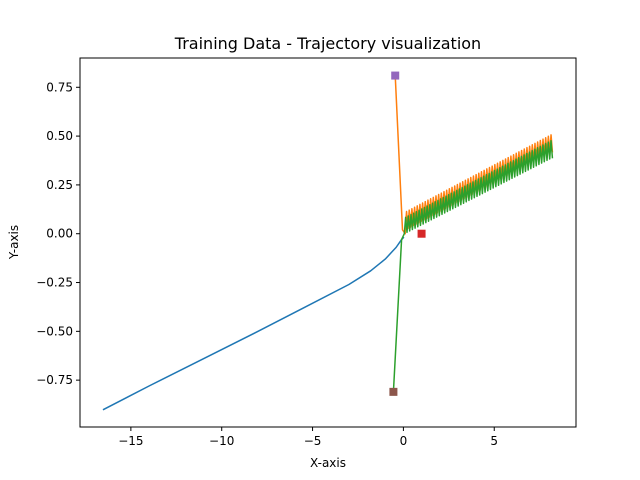 Image resolution: width=640 pixels, height=480 pixels. Describe the element at coordinates (327, 43) in the screenshot. I see `chart-title: Training Data - Trajectory visualization` at that location.